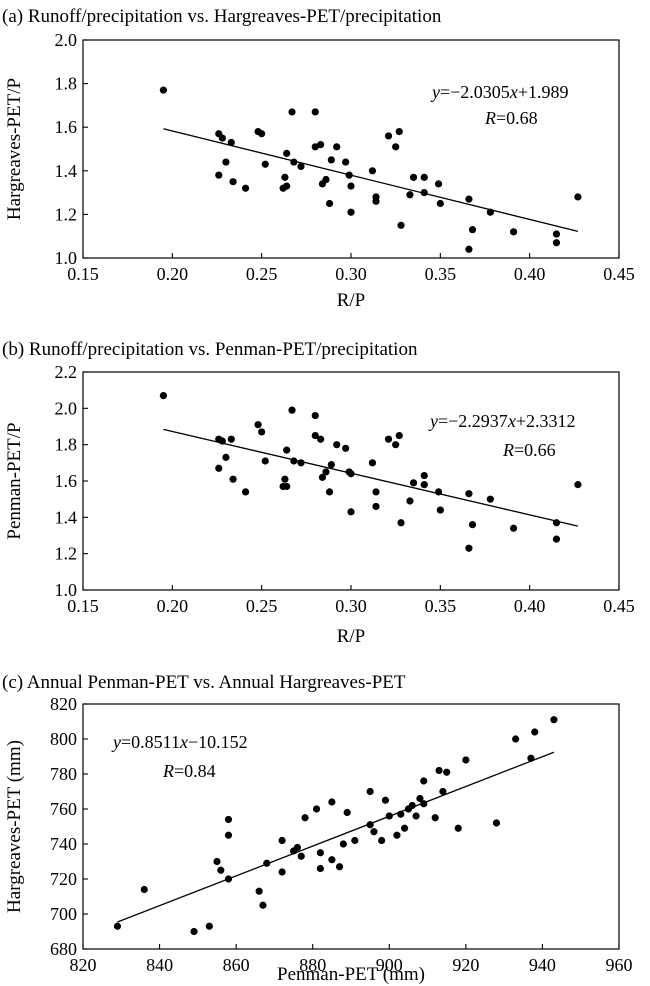  I want to click on chart-a-y-axis-label: Hargreaves-PET/P, so click(14, 149).